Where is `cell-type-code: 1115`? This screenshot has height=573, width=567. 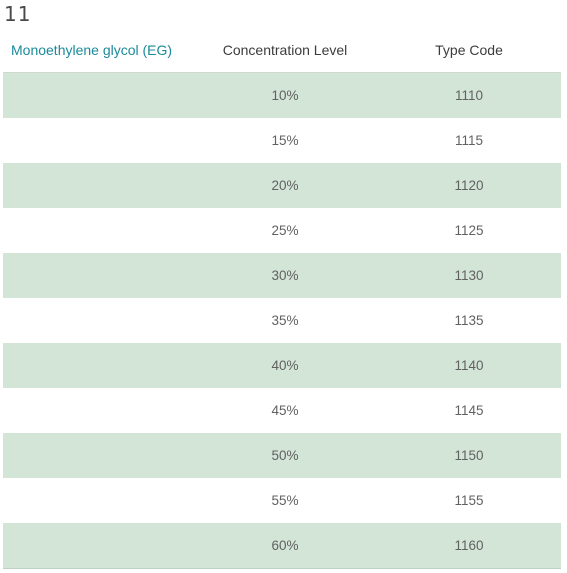
cell-type-code: 1115 is located at coordinates (469, 140).